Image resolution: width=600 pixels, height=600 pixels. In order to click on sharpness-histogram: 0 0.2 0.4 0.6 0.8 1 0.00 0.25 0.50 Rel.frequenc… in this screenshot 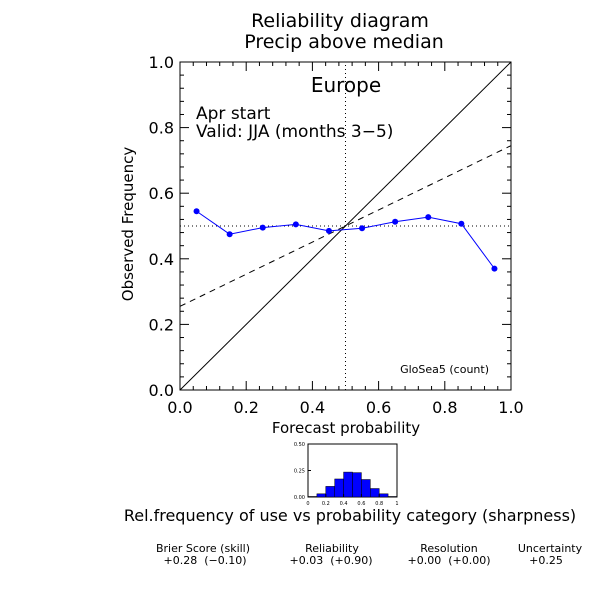, I will do `click(350, 483)`.